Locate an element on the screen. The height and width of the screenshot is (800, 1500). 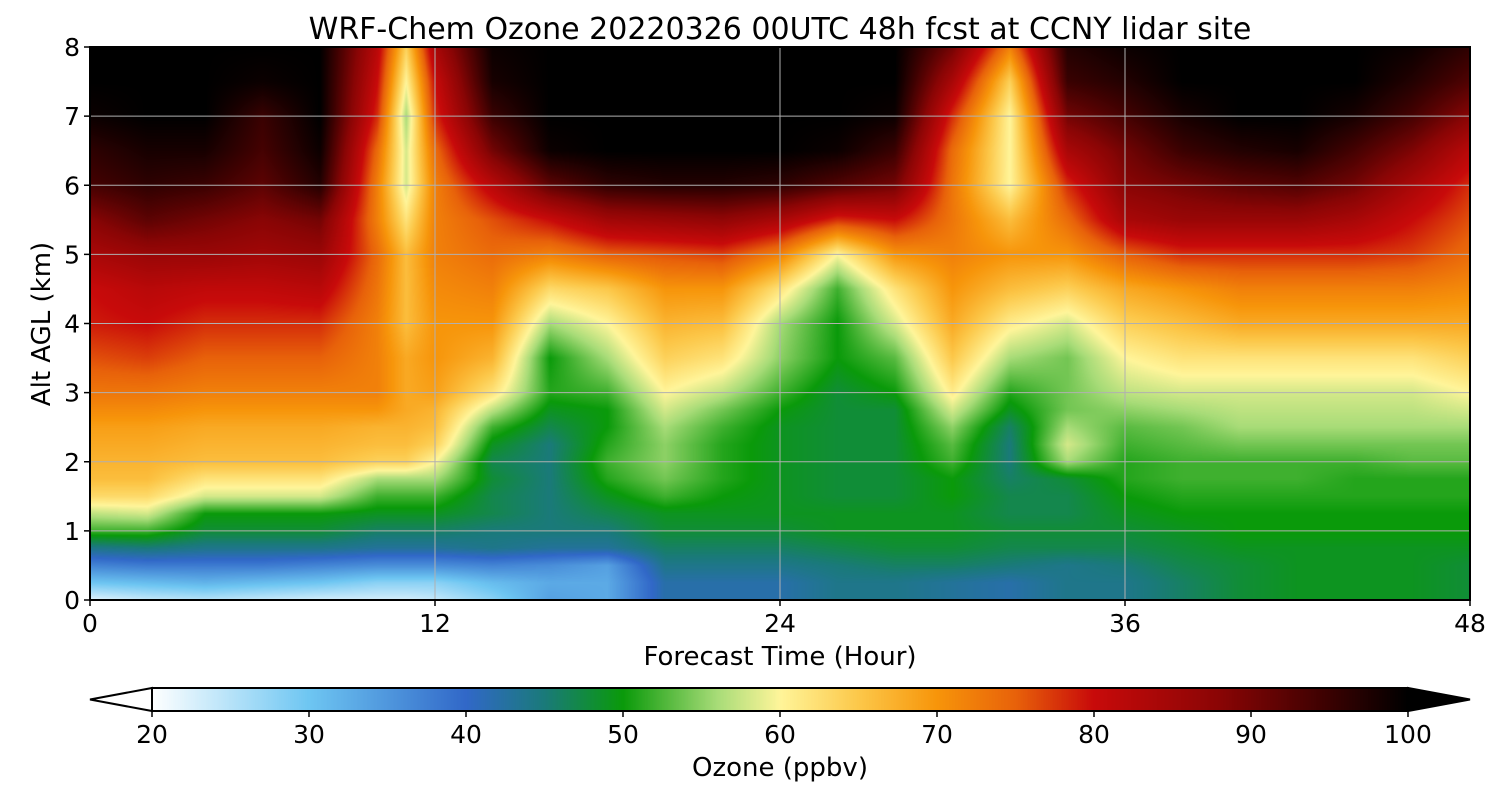
x-tick-label: 48 is located at coordinates (1470, 623).